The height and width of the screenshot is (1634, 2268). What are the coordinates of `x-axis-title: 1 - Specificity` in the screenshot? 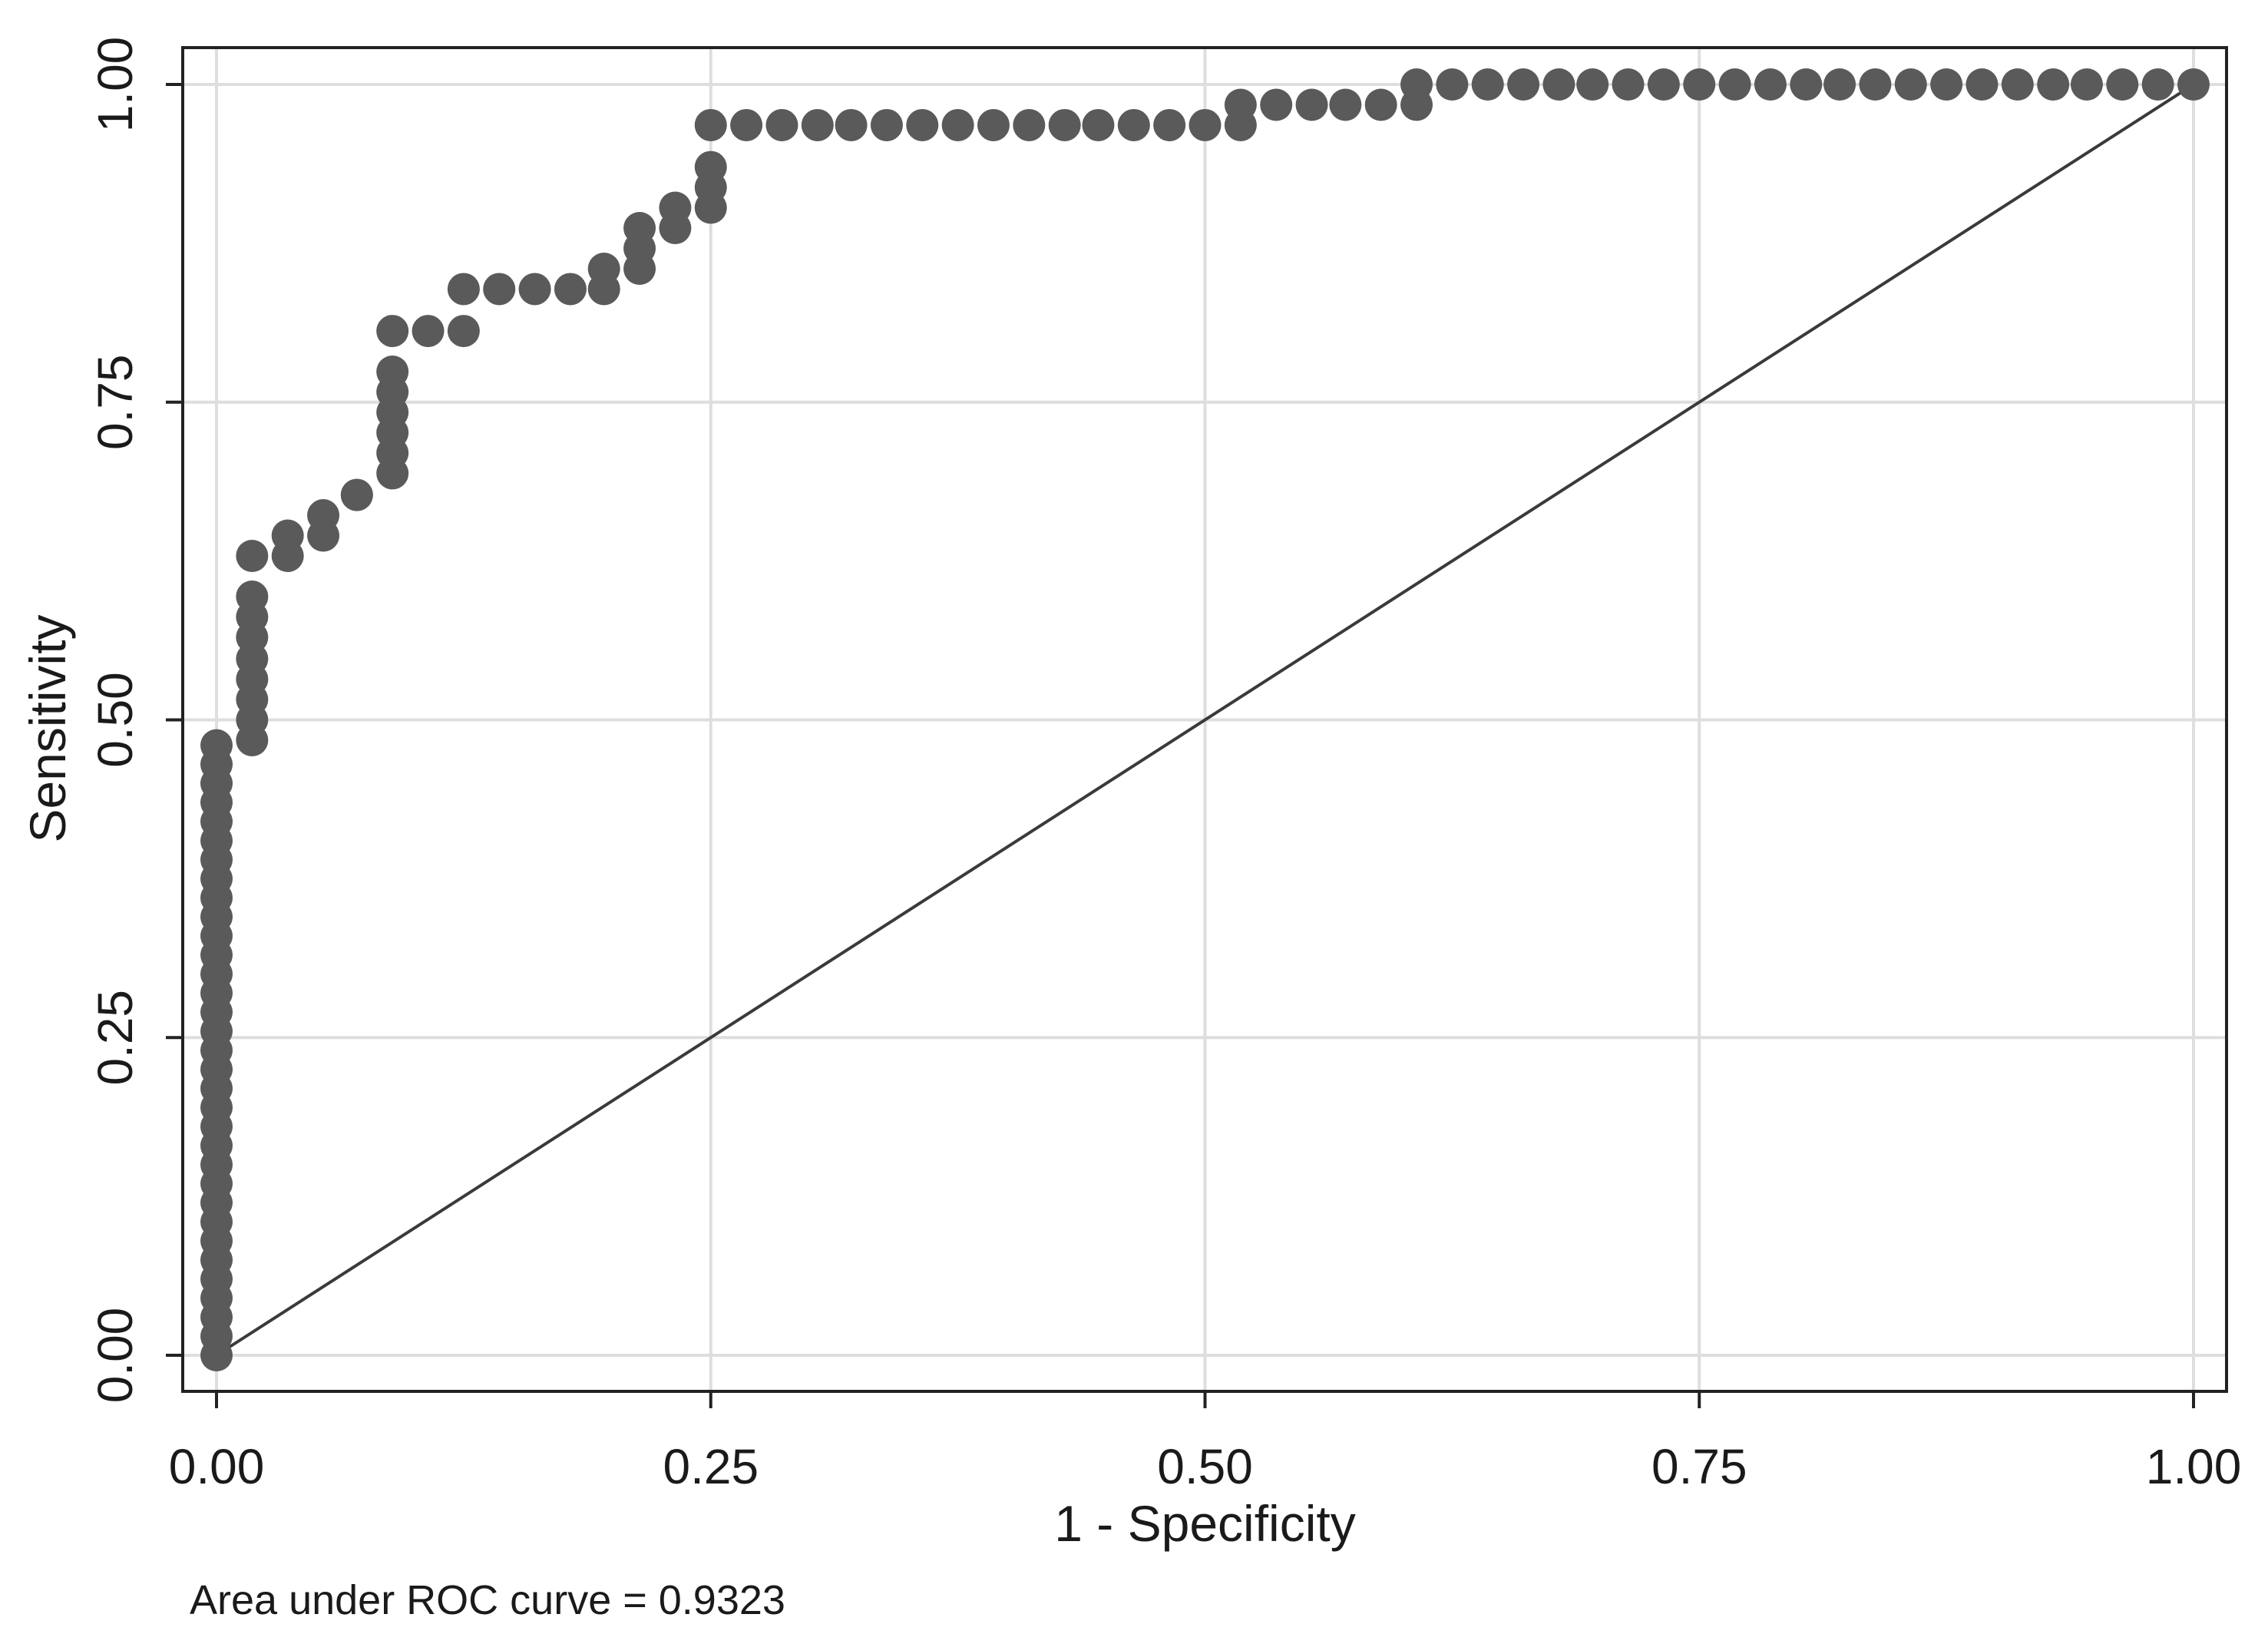 It's located at (1205, 1524).